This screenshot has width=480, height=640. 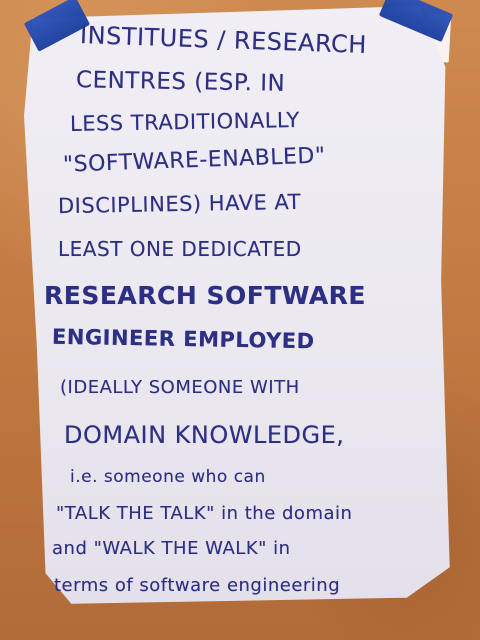 What do you see at coordinates (179, 204) in the screenshot?
I see `note-line-5: DISCIPLINES) HAVE AT` at bounding box center [179, 204].